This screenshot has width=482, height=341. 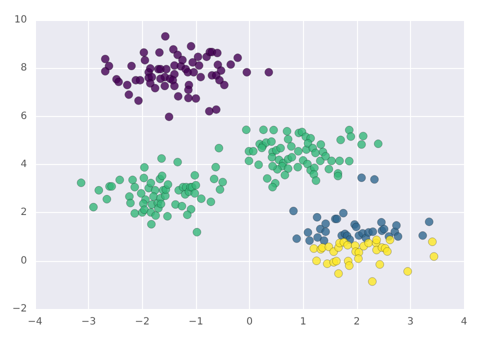 I want to click on x-tick-label: −3, so click(x=88, y=322).